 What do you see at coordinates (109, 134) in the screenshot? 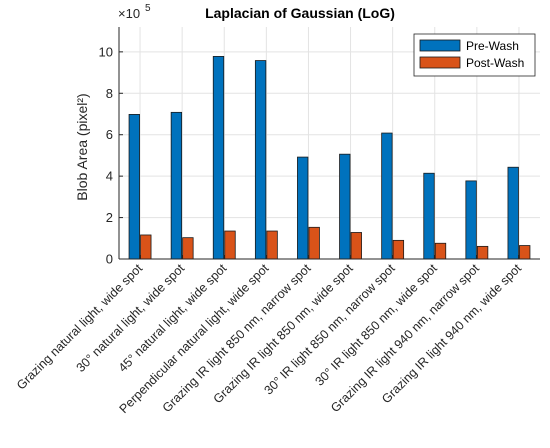
I see `y-tick-label: 6` at bounding box center [109, 134].